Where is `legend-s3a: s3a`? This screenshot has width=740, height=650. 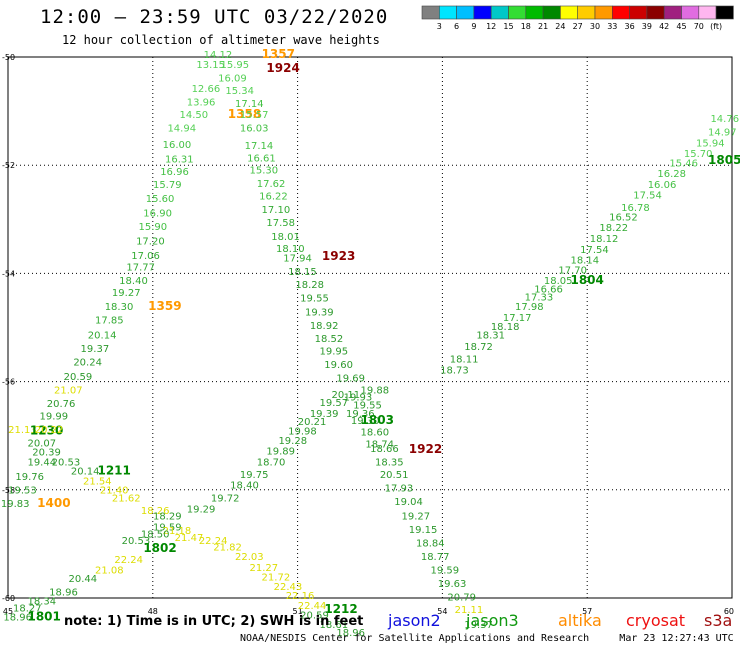
legend-s3a: s3a is located at coordinates (718, 620).